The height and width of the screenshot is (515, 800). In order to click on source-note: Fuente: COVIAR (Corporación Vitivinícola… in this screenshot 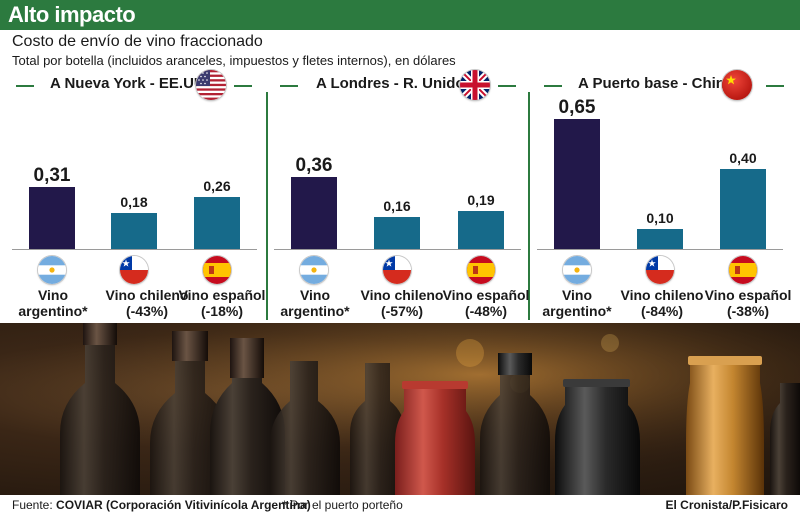, I will do `click(161, 505)`.